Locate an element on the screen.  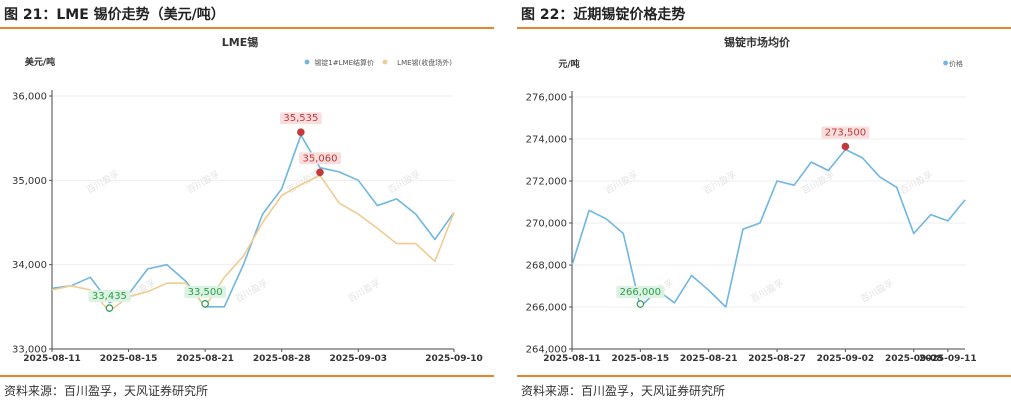
annotation-label: 266,000 is located at coordinates (640, 292).